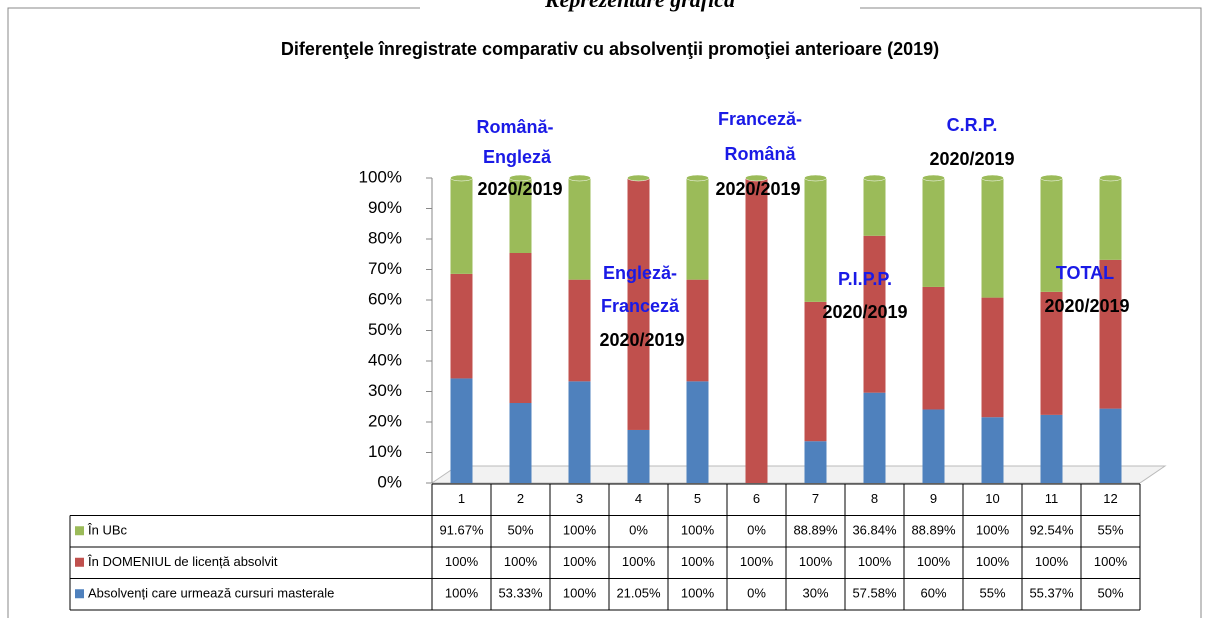 The width and height of the screenshot is (1205, 618). I want to click on x-tick-label: 10, so click(992, 498).